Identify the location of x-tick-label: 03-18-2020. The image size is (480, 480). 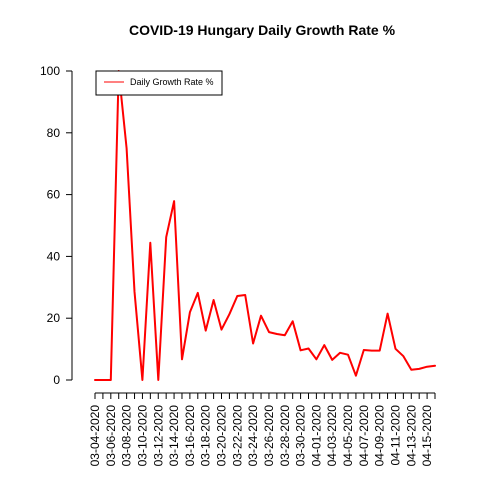
(206, 436).